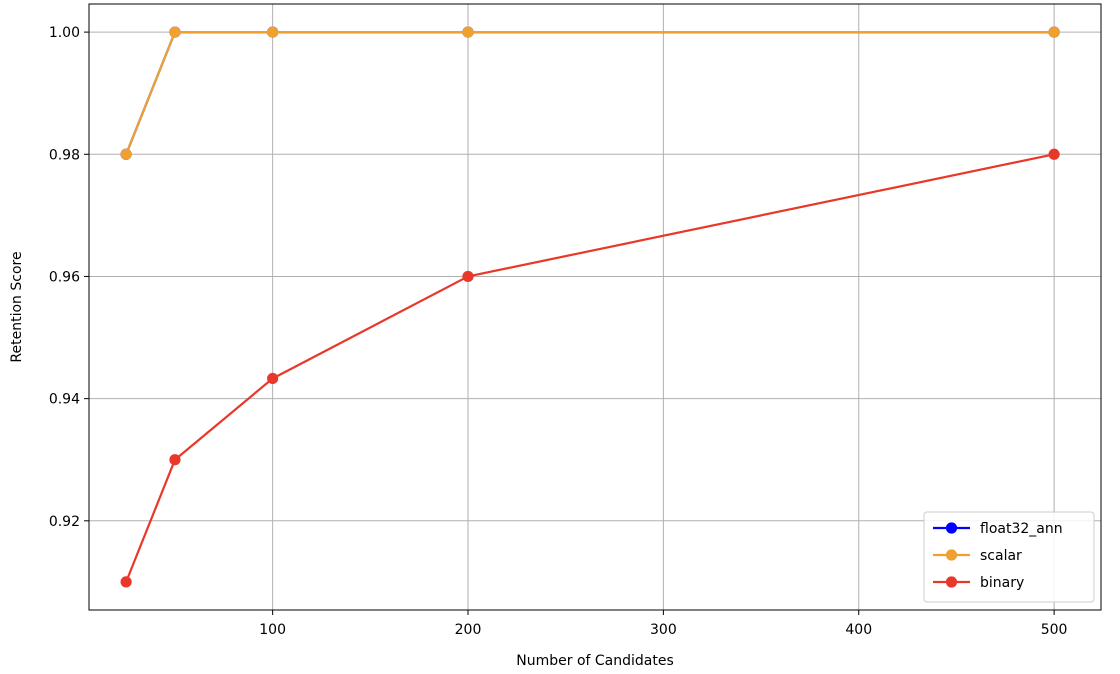 This screenshot has height=674, width=1120. What do you see at coordinates (17, 306) in the screenshot?
I see `y-axis-label: Retention Score` at bounding box center [17, 306].